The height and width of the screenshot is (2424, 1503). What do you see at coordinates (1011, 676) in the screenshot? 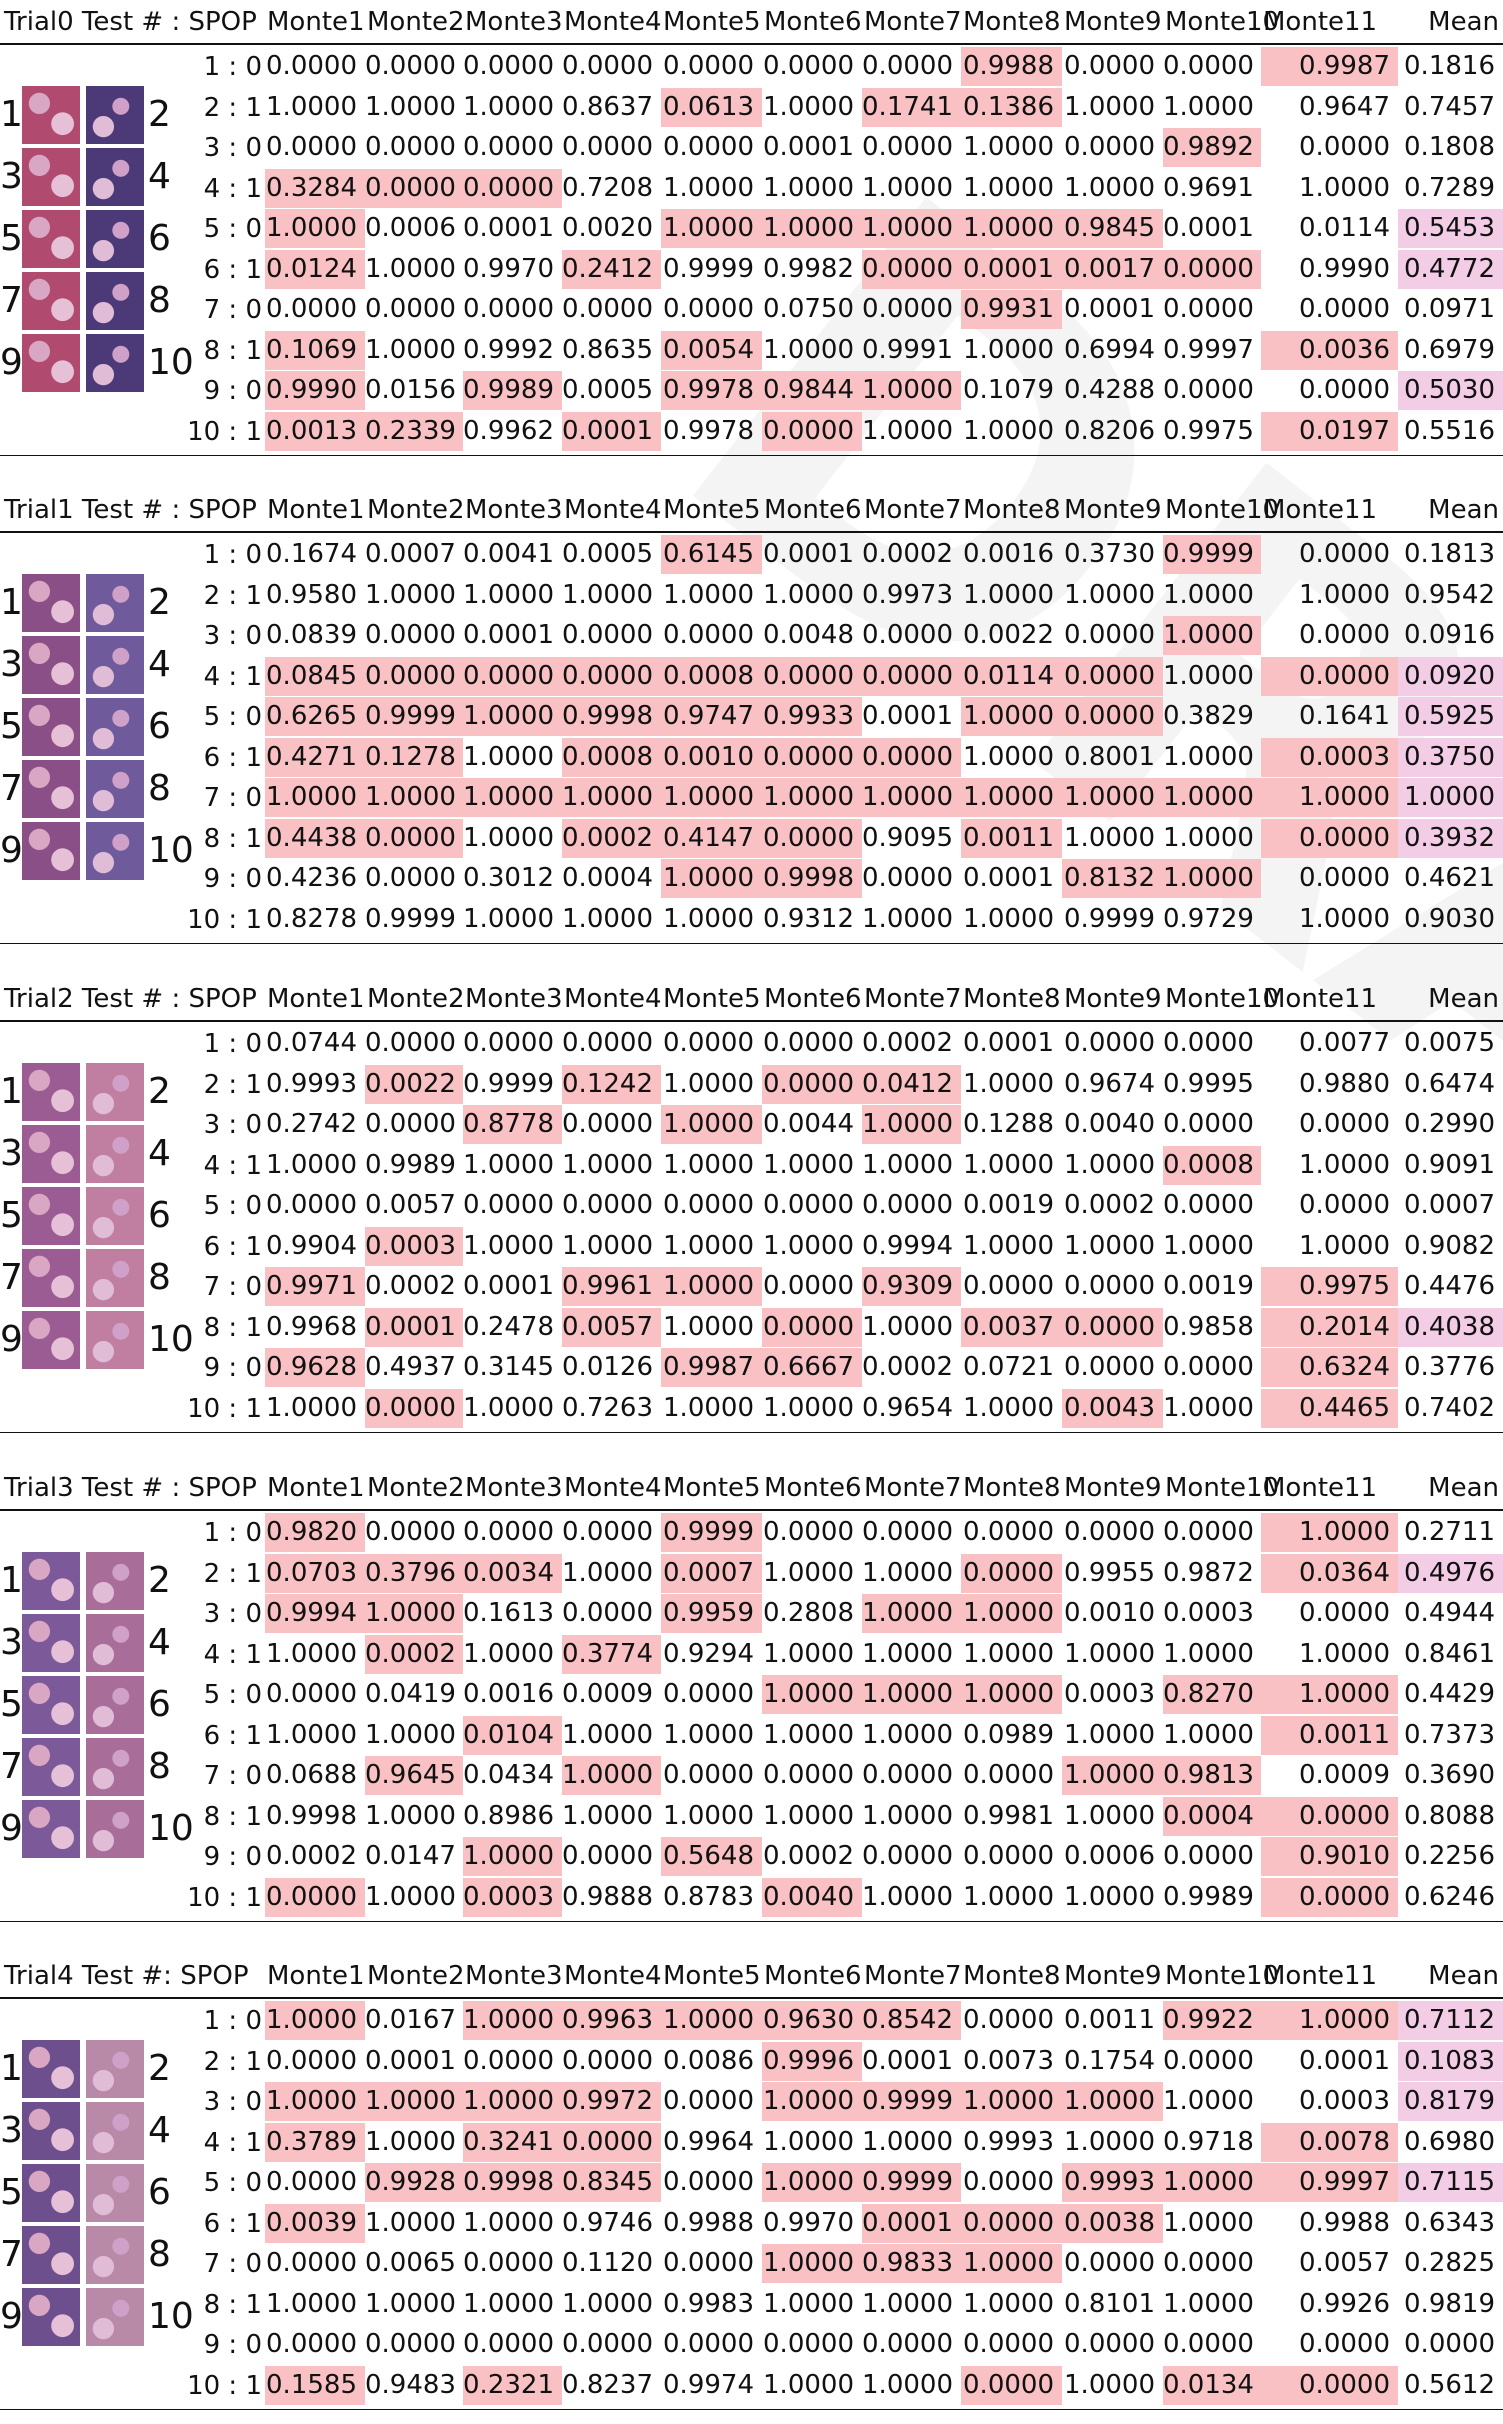
I see `table-cell: 0.0114` at bounding box center [1011, 676].